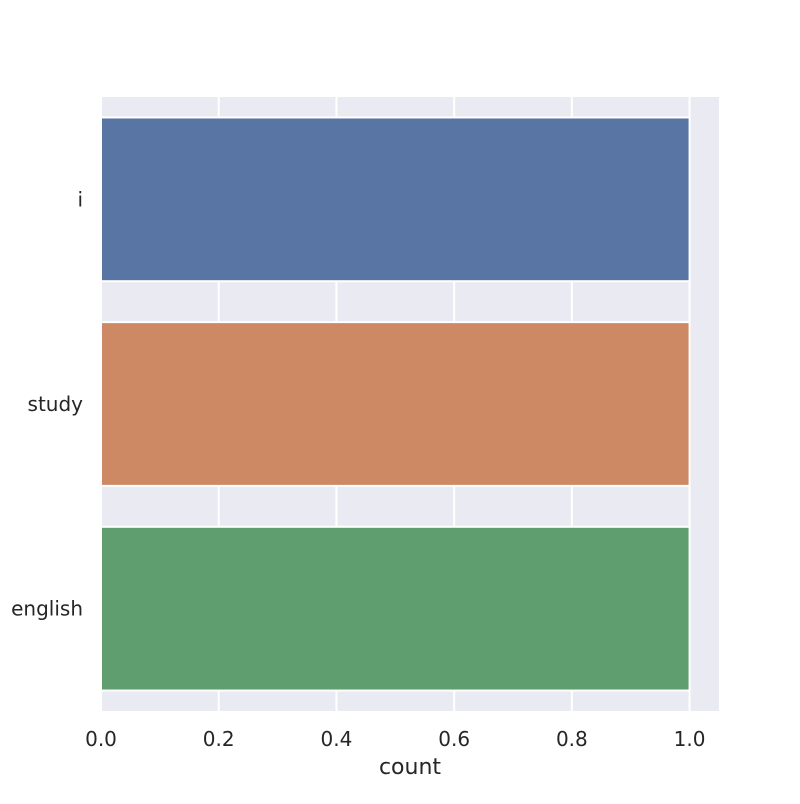 Image resolution: width=800 pixels, height=804 pixels. I want to click on x-tick-label: 0.4, so click(337, 739).